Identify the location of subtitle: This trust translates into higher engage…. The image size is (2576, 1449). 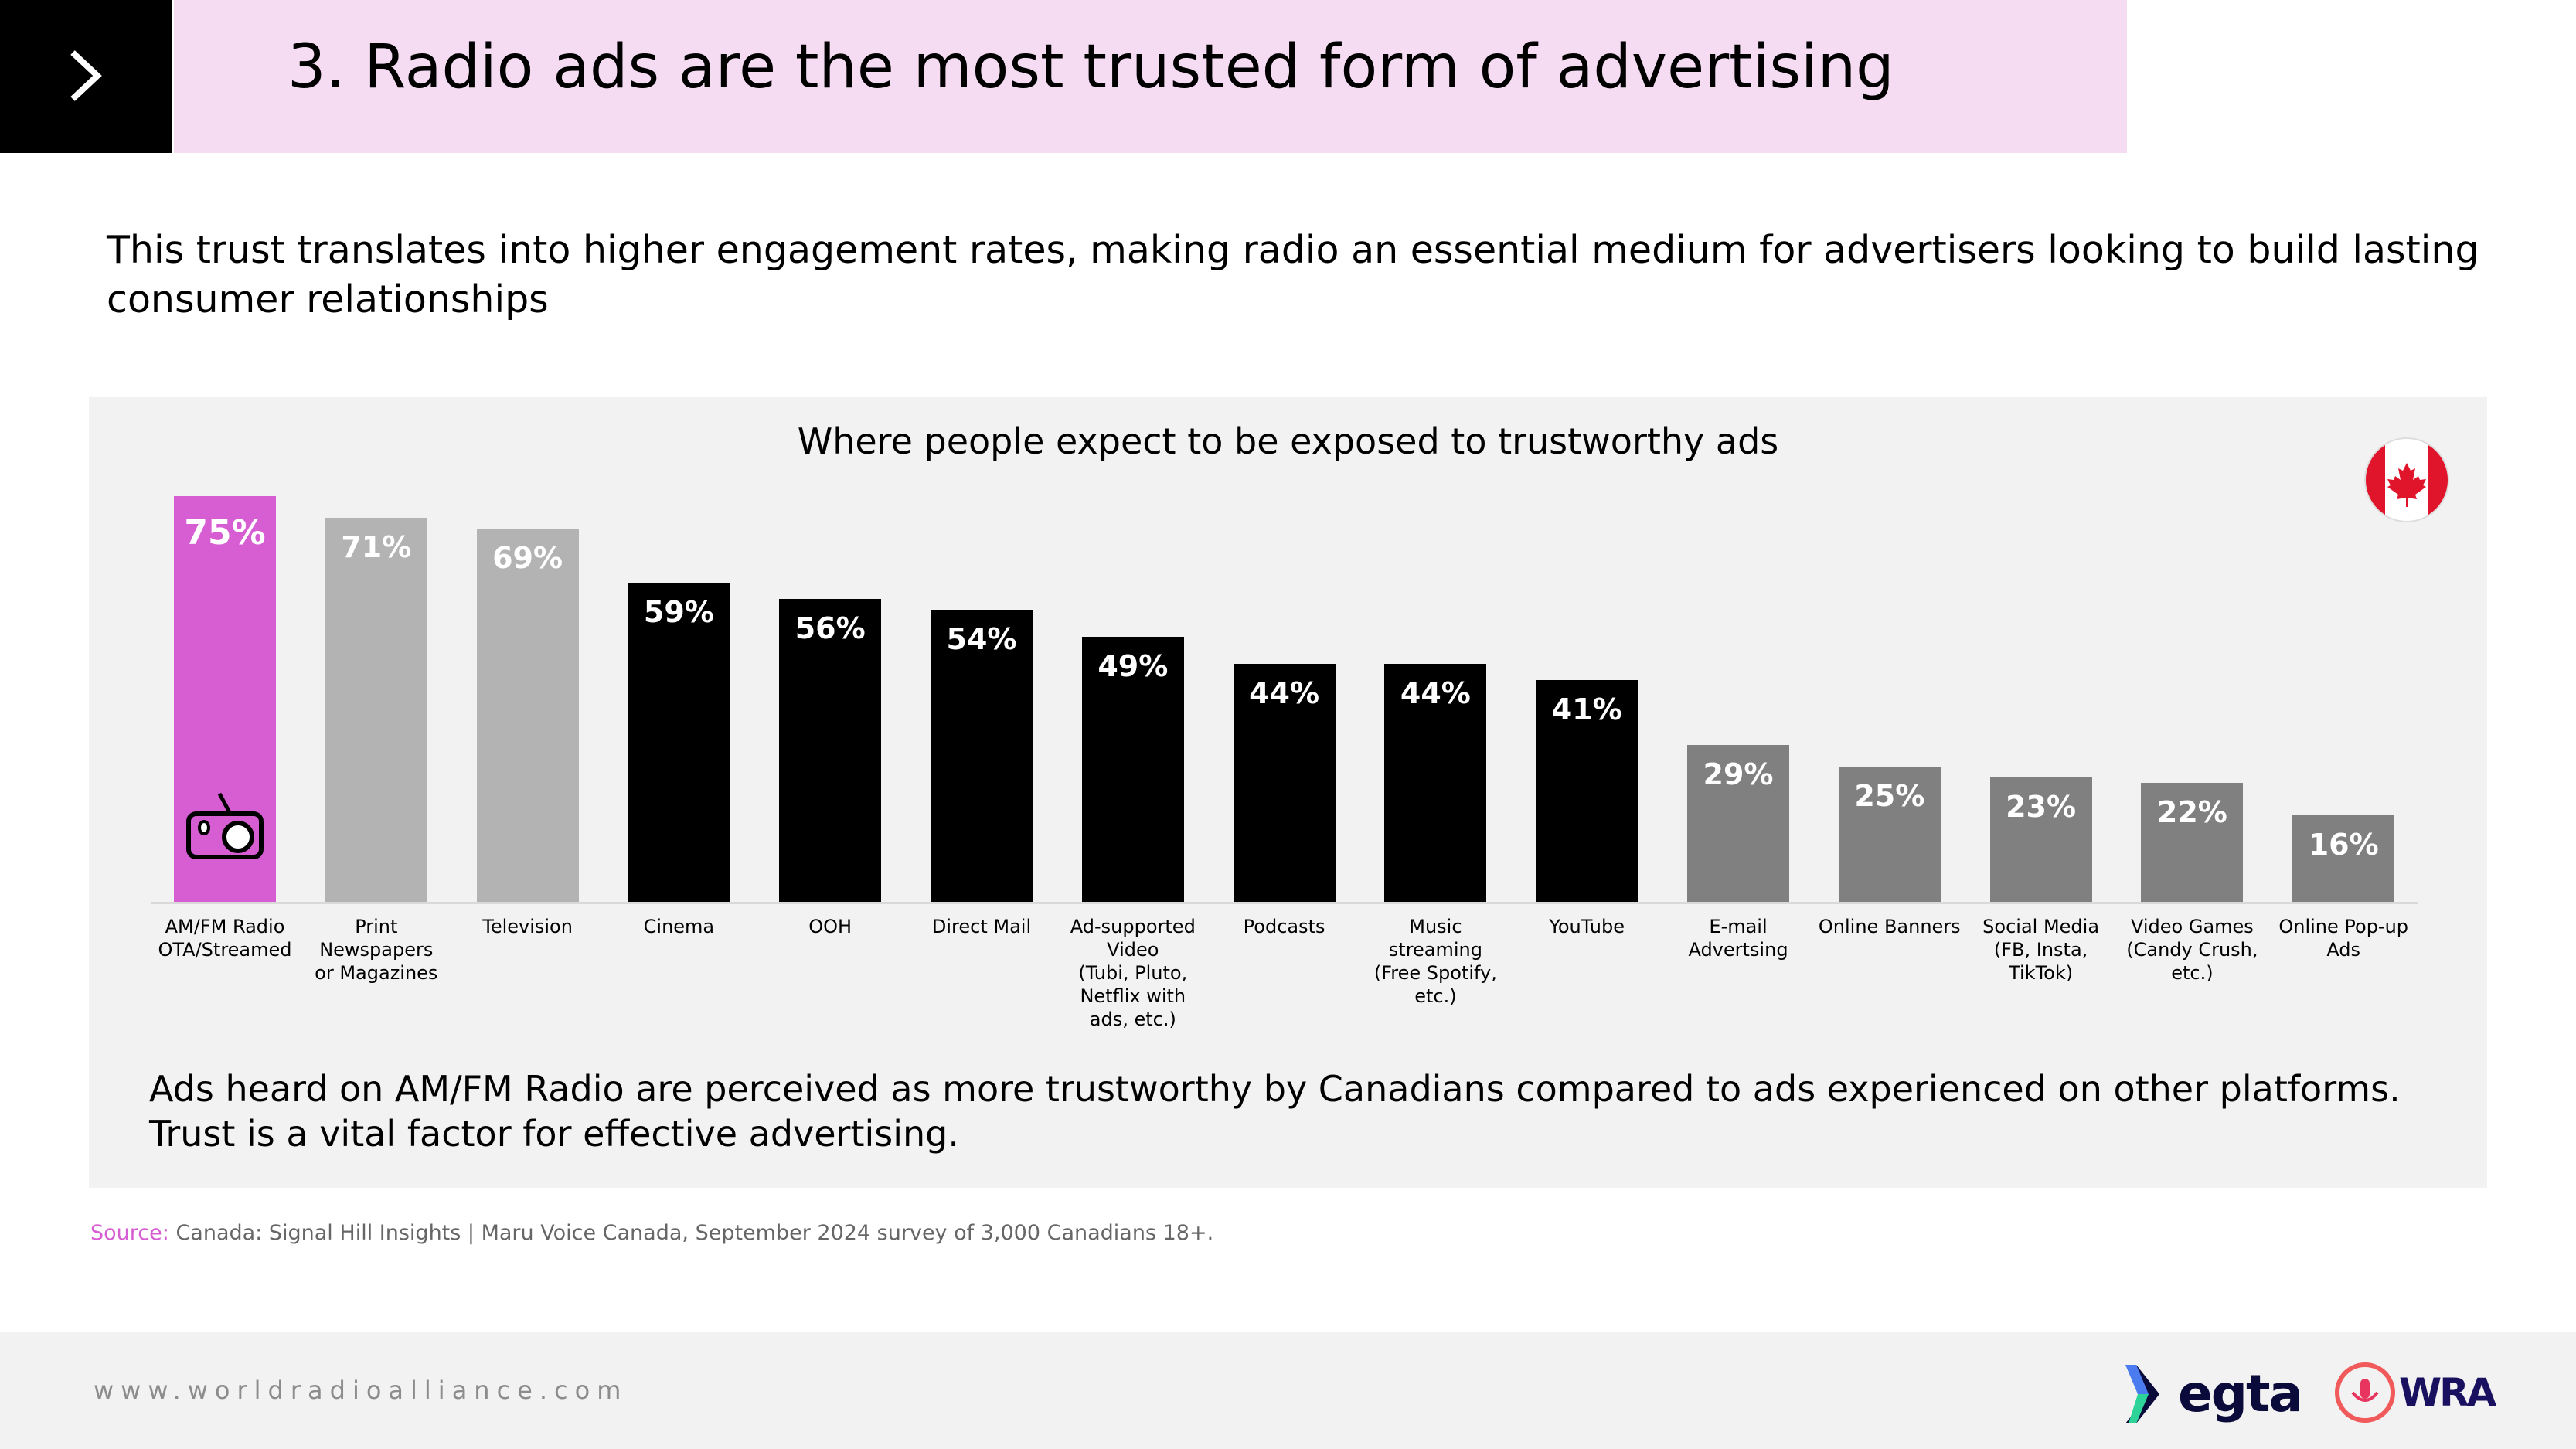
(1293, 275).